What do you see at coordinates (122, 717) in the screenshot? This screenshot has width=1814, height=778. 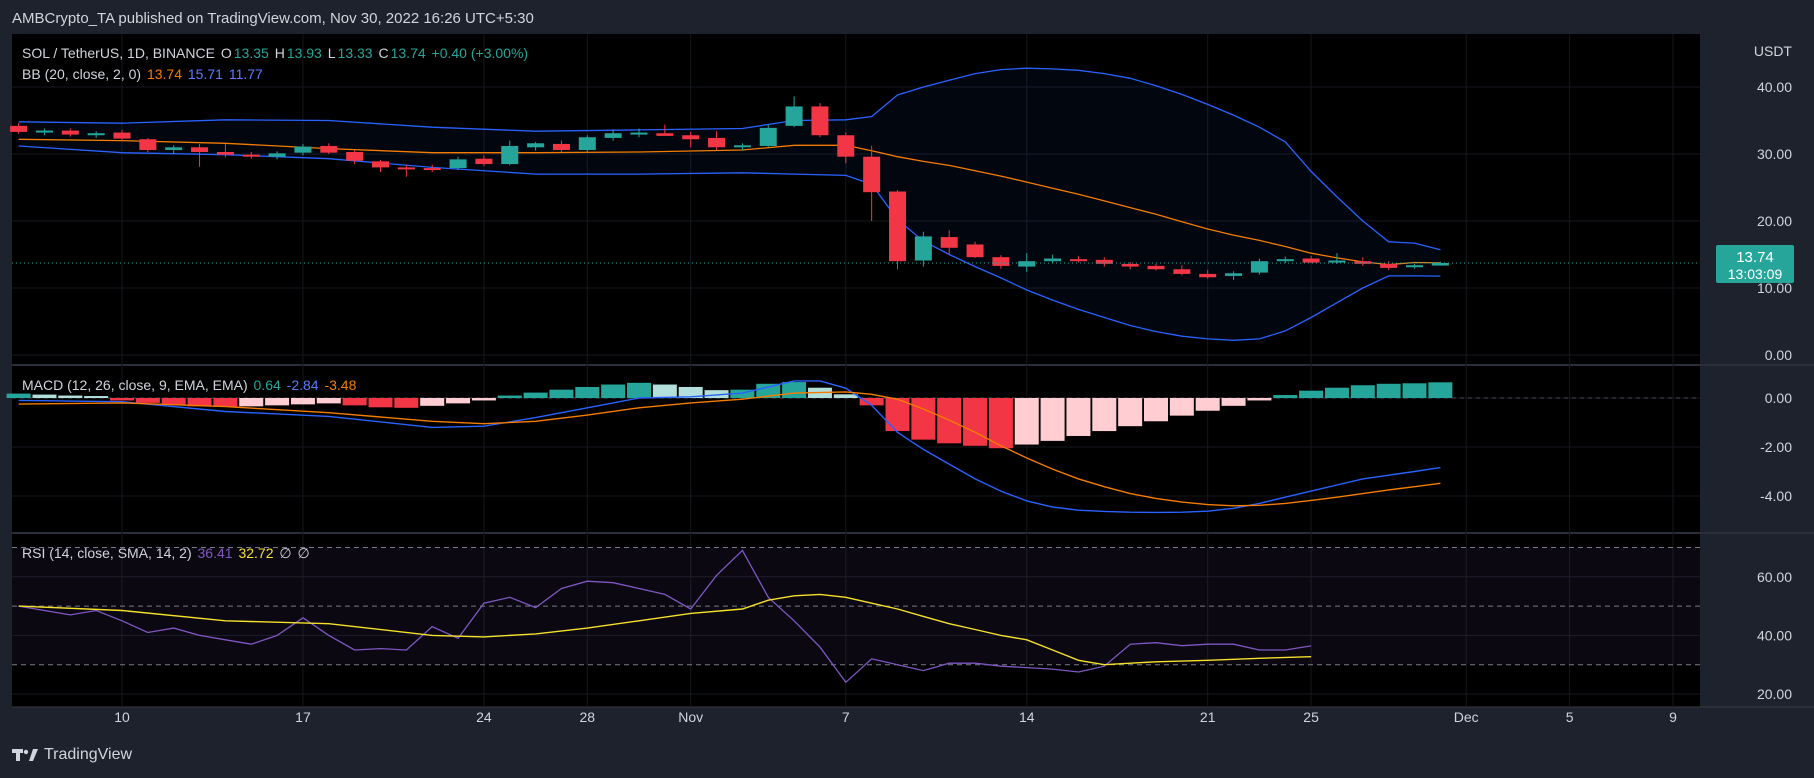 I see `x-tick-label: 10` at bounding box center [122, 717].